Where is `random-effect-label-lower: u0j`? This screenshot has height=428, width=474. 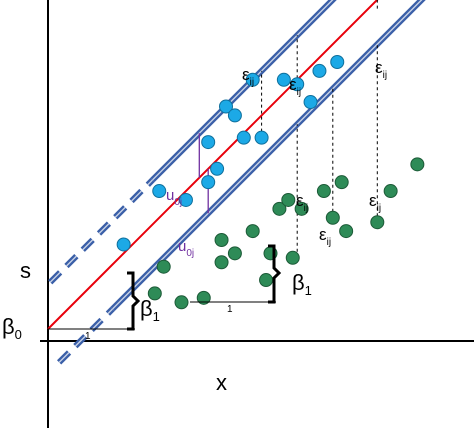
random-effect-label-lower: u0j is located at coordinates (186, 248).